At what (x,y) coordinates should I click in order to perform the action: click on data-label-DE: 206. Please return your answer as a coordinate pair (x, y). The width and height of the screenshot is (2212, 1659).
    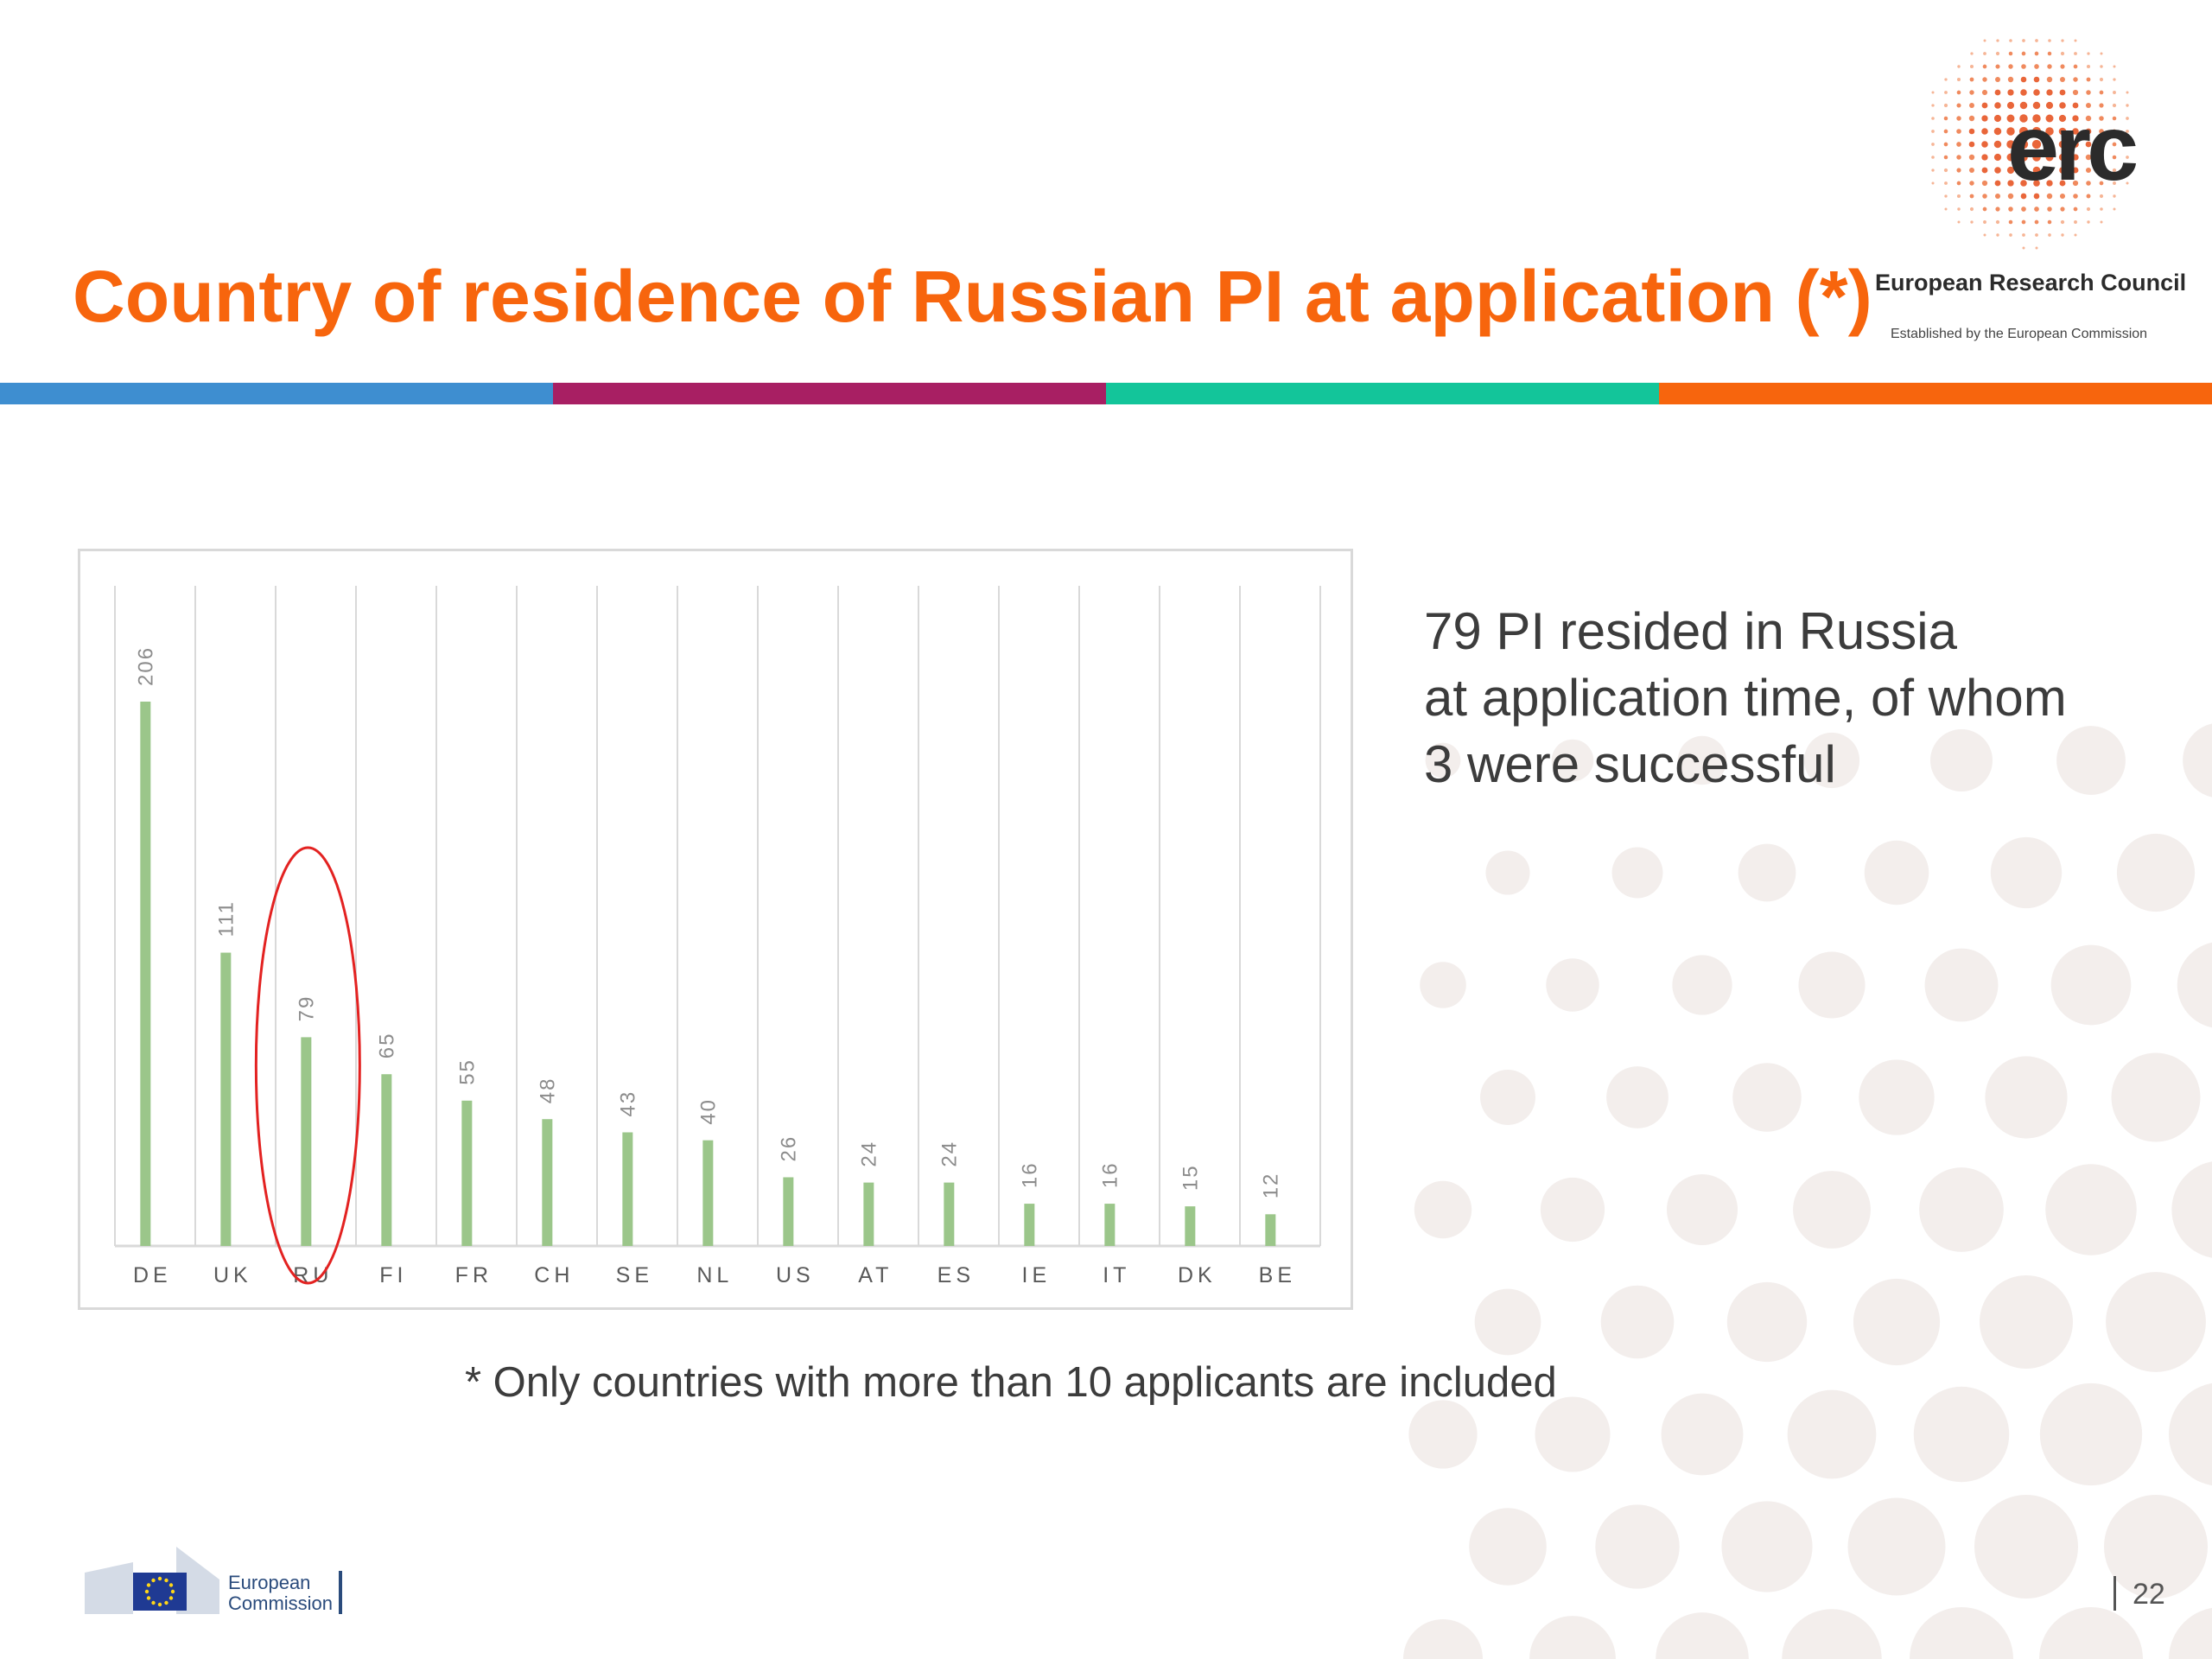
    Looking at the image, I should click on (145, 666).